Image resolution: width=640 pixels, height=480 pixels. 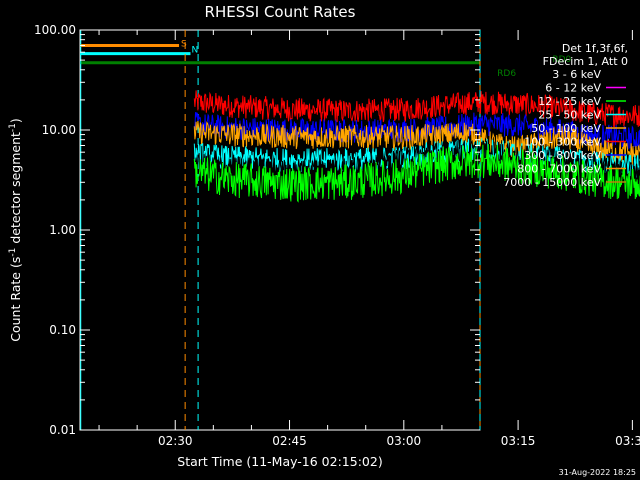 I want to click on x-tick-label: 03:00, so click(x=404, y=441).